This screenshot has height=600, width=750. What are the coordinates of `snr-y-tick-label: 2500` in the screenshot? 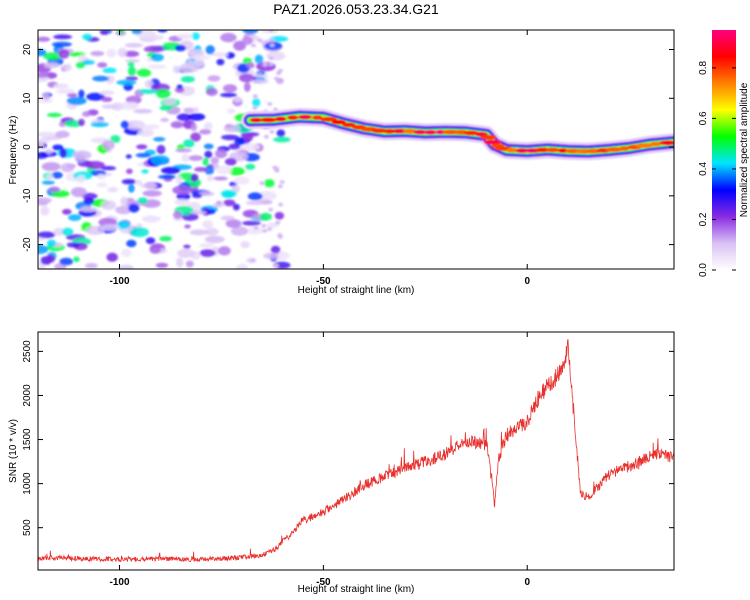 It's located at (27, 351).